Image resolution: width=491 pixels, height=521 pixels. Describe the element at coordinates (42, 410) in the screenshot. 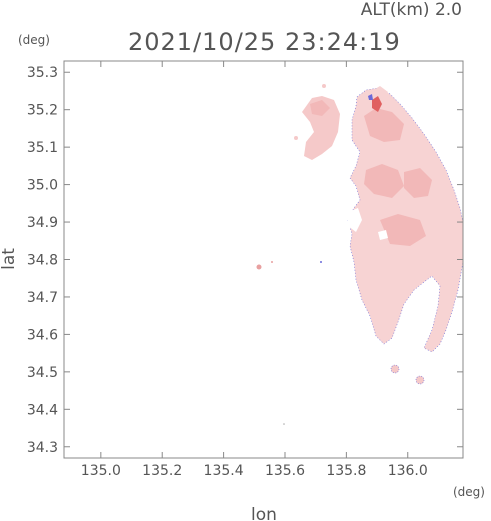

I see `y-tick-label: 34.4` at that location.